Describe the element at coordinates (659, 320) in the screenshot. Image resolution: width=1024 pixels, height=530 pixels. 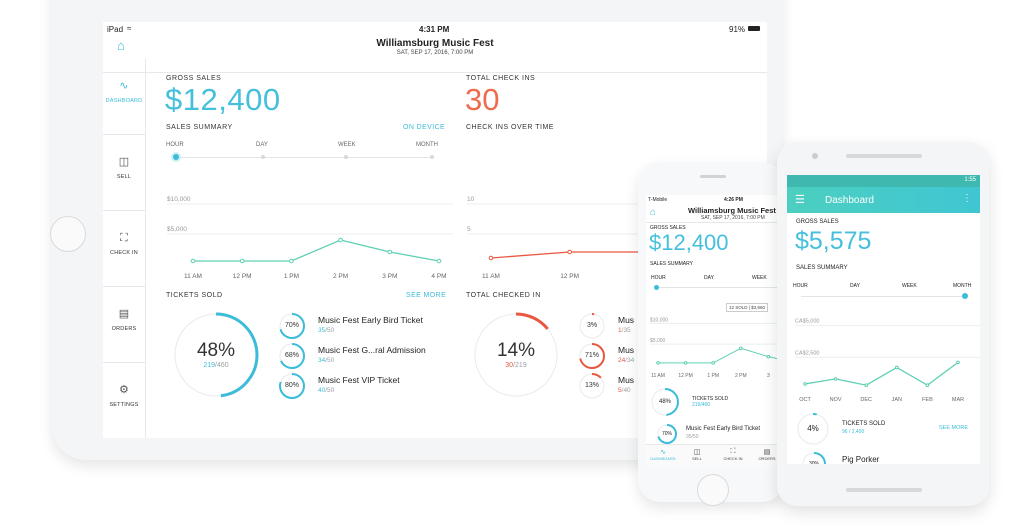
I see `y-tick-label: $10,000` at that location.